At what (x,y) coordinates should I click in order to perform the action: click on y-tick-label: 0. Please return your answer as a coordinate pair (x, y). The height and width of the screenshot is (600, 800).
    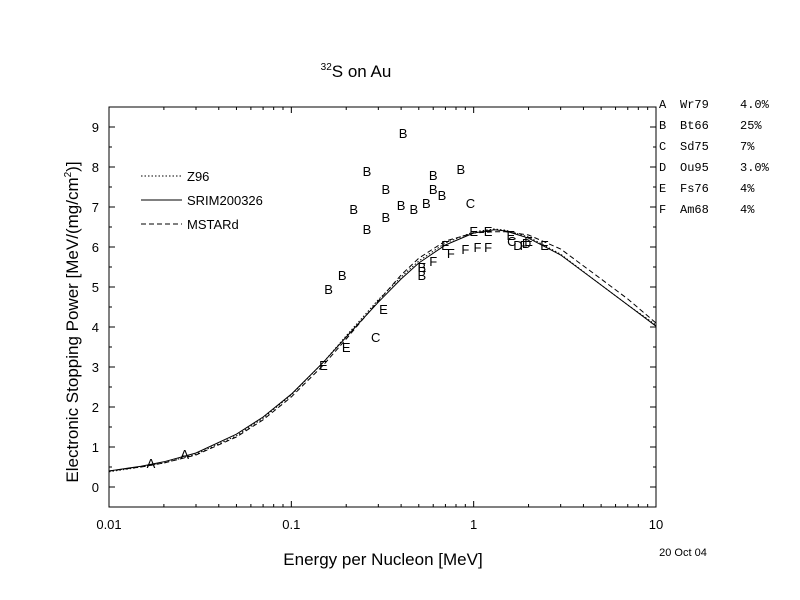
    Looking at the image, I should click on (95, 487).